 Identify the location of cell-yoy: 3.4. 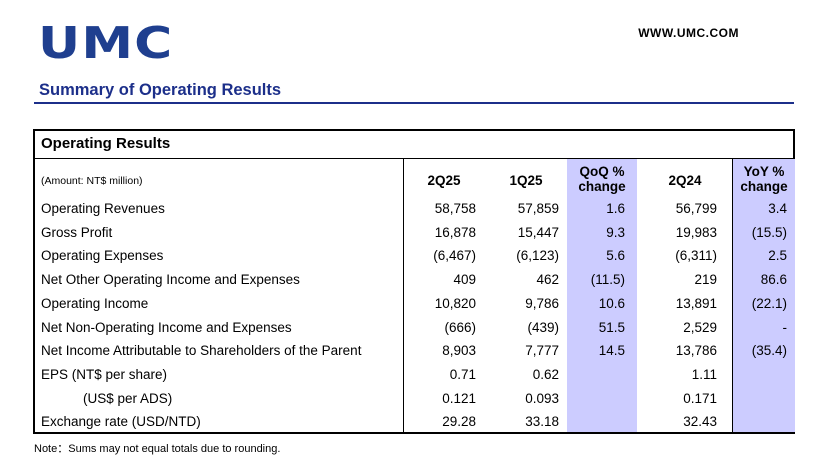
(777, 208).